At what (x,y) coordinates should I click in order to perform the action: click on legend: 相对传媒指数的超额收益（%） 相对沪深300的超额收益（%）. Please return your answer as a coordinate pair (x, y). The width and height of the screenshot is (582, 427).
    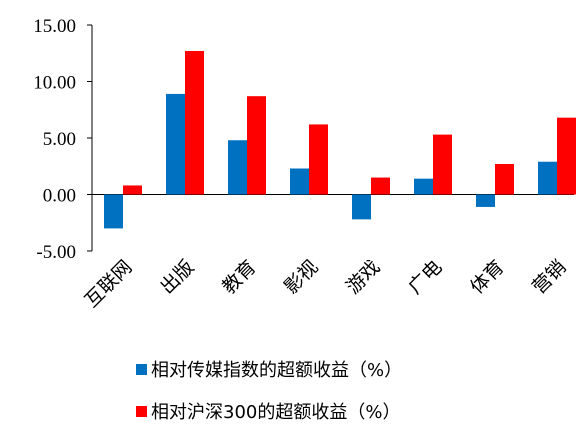
    Looking at the image, I should click on (269, 391).